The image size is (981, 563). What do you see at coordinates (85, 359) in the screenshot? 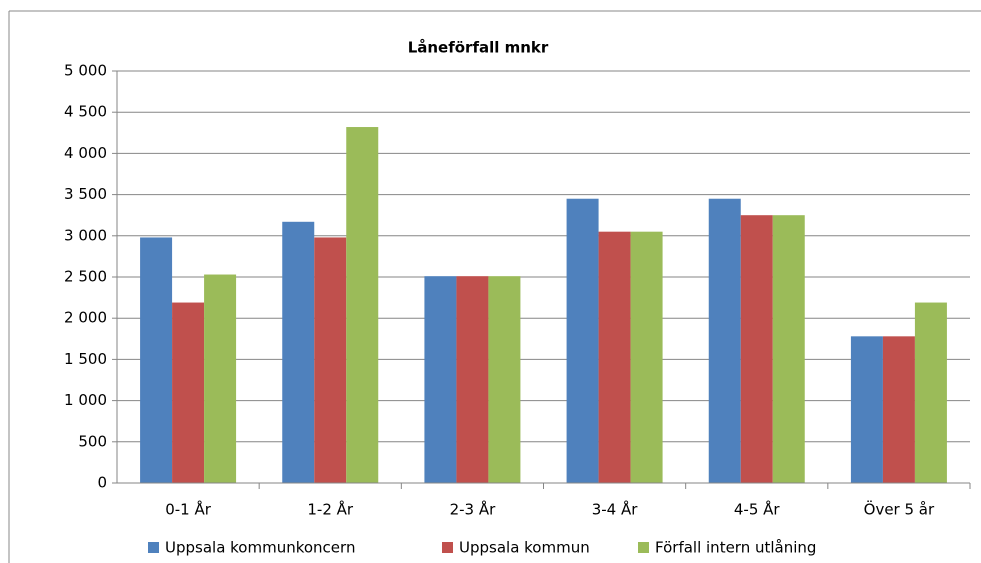
I see `y-tick-label: 1 500` at bounding box center [85, 359].